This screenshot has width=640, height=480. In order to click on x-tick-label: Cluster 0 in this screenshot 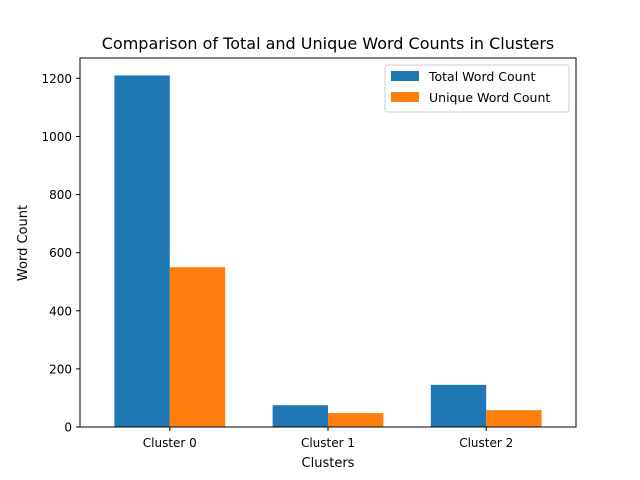, I will do `click(170, 443)`.